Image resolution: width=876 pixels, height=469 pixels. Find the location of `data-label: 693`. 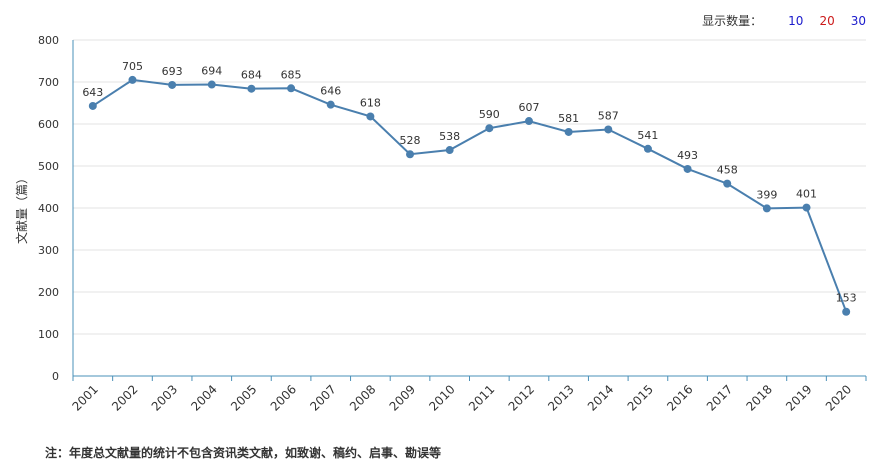

data-label: 693 is located at coordinates (172, 71).